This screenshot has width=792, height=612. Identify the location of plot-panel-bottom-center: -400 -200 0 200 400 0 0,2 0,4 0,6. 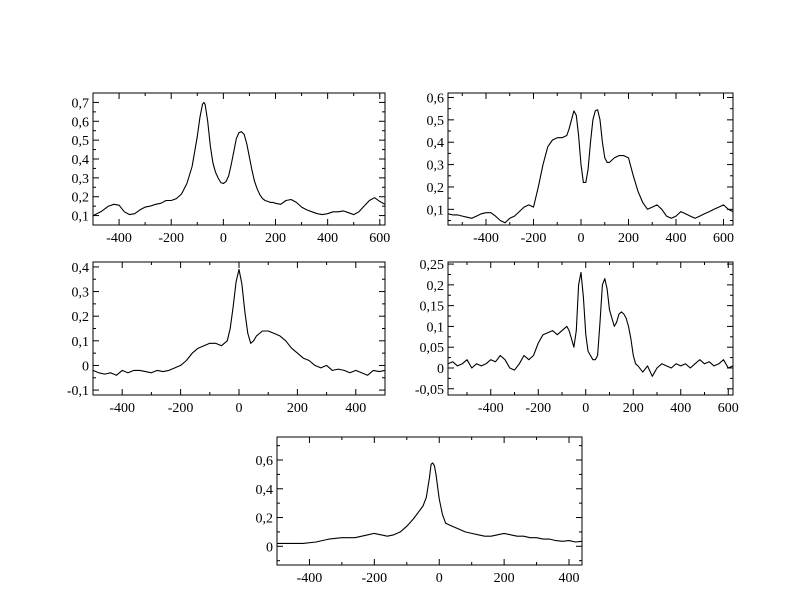
(419, 511).